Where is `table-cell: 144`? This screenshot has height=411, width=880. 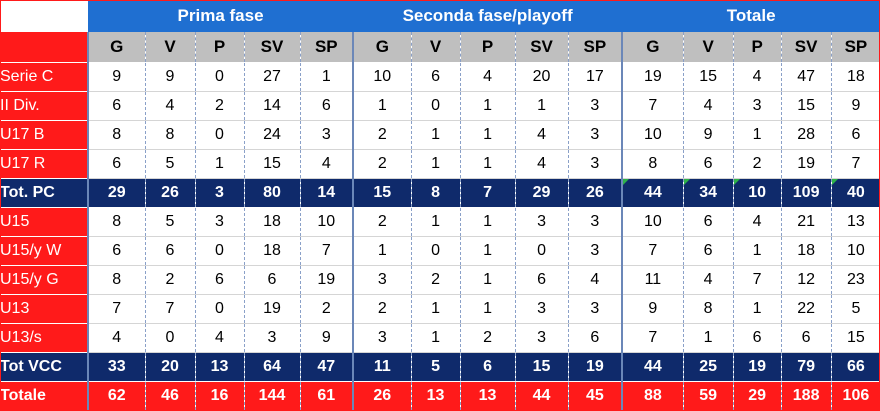
table-cell: 144 is located at coordinates (271, 396).